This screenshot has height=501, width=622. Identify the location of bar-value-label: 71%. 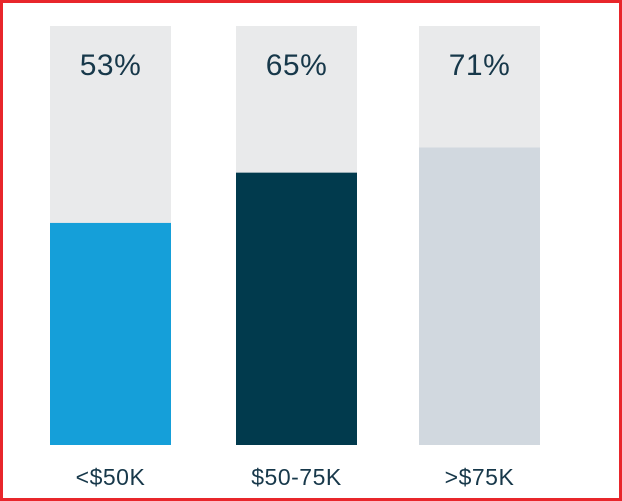
(480, 65).